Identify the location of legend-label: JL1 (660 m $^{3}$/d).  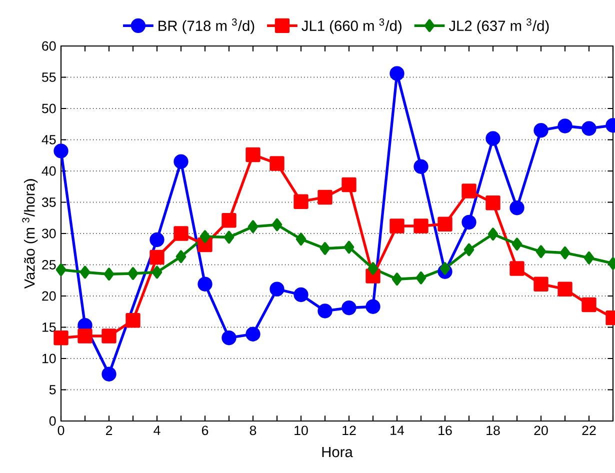
(352, 26).